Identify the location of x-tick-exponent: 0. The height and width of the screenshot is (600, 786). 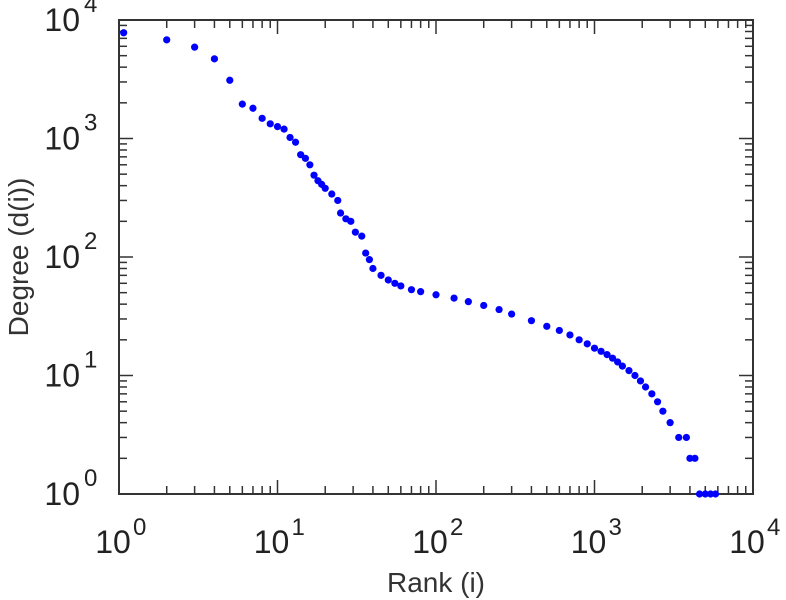
(139, 527).